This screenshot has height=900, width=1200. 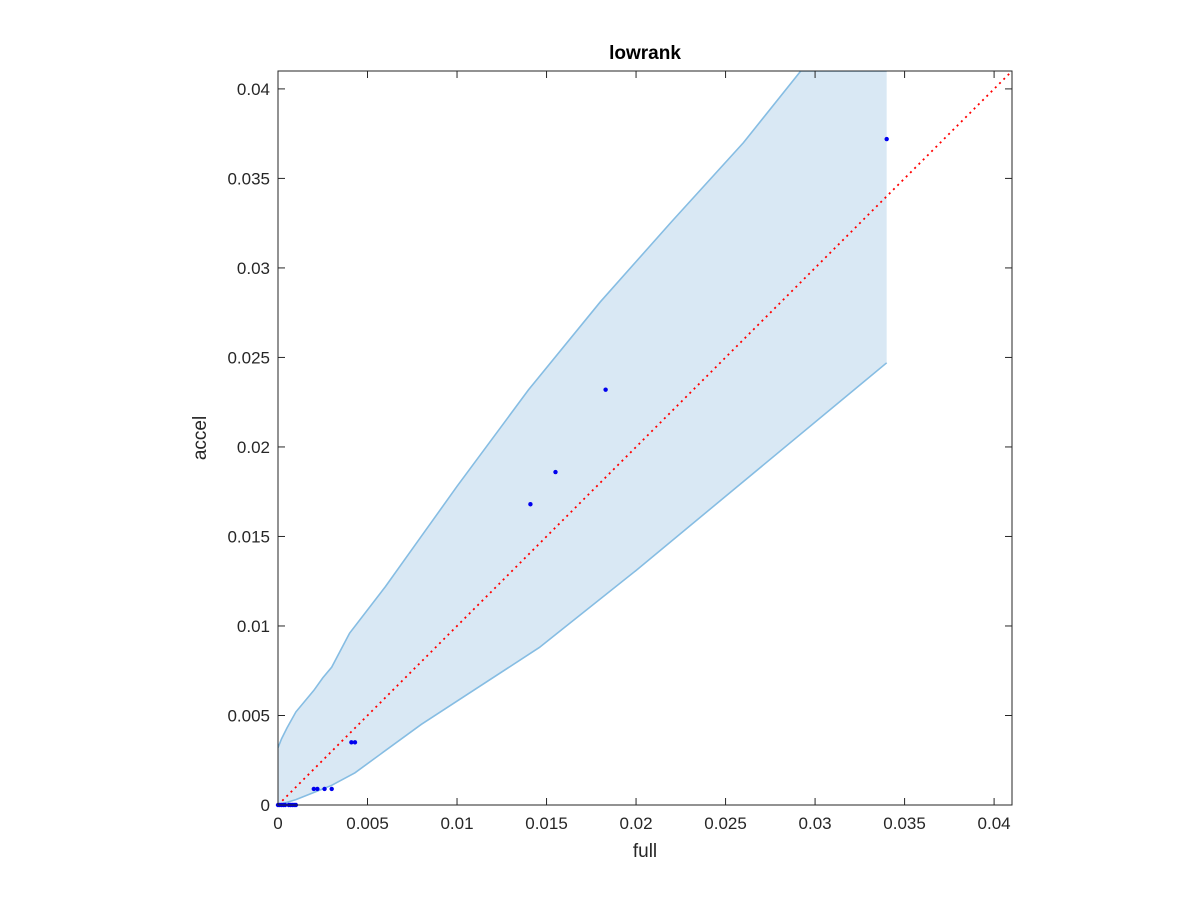 I want to click on y-tick-label: 0.005, so click(x=248, y=715).